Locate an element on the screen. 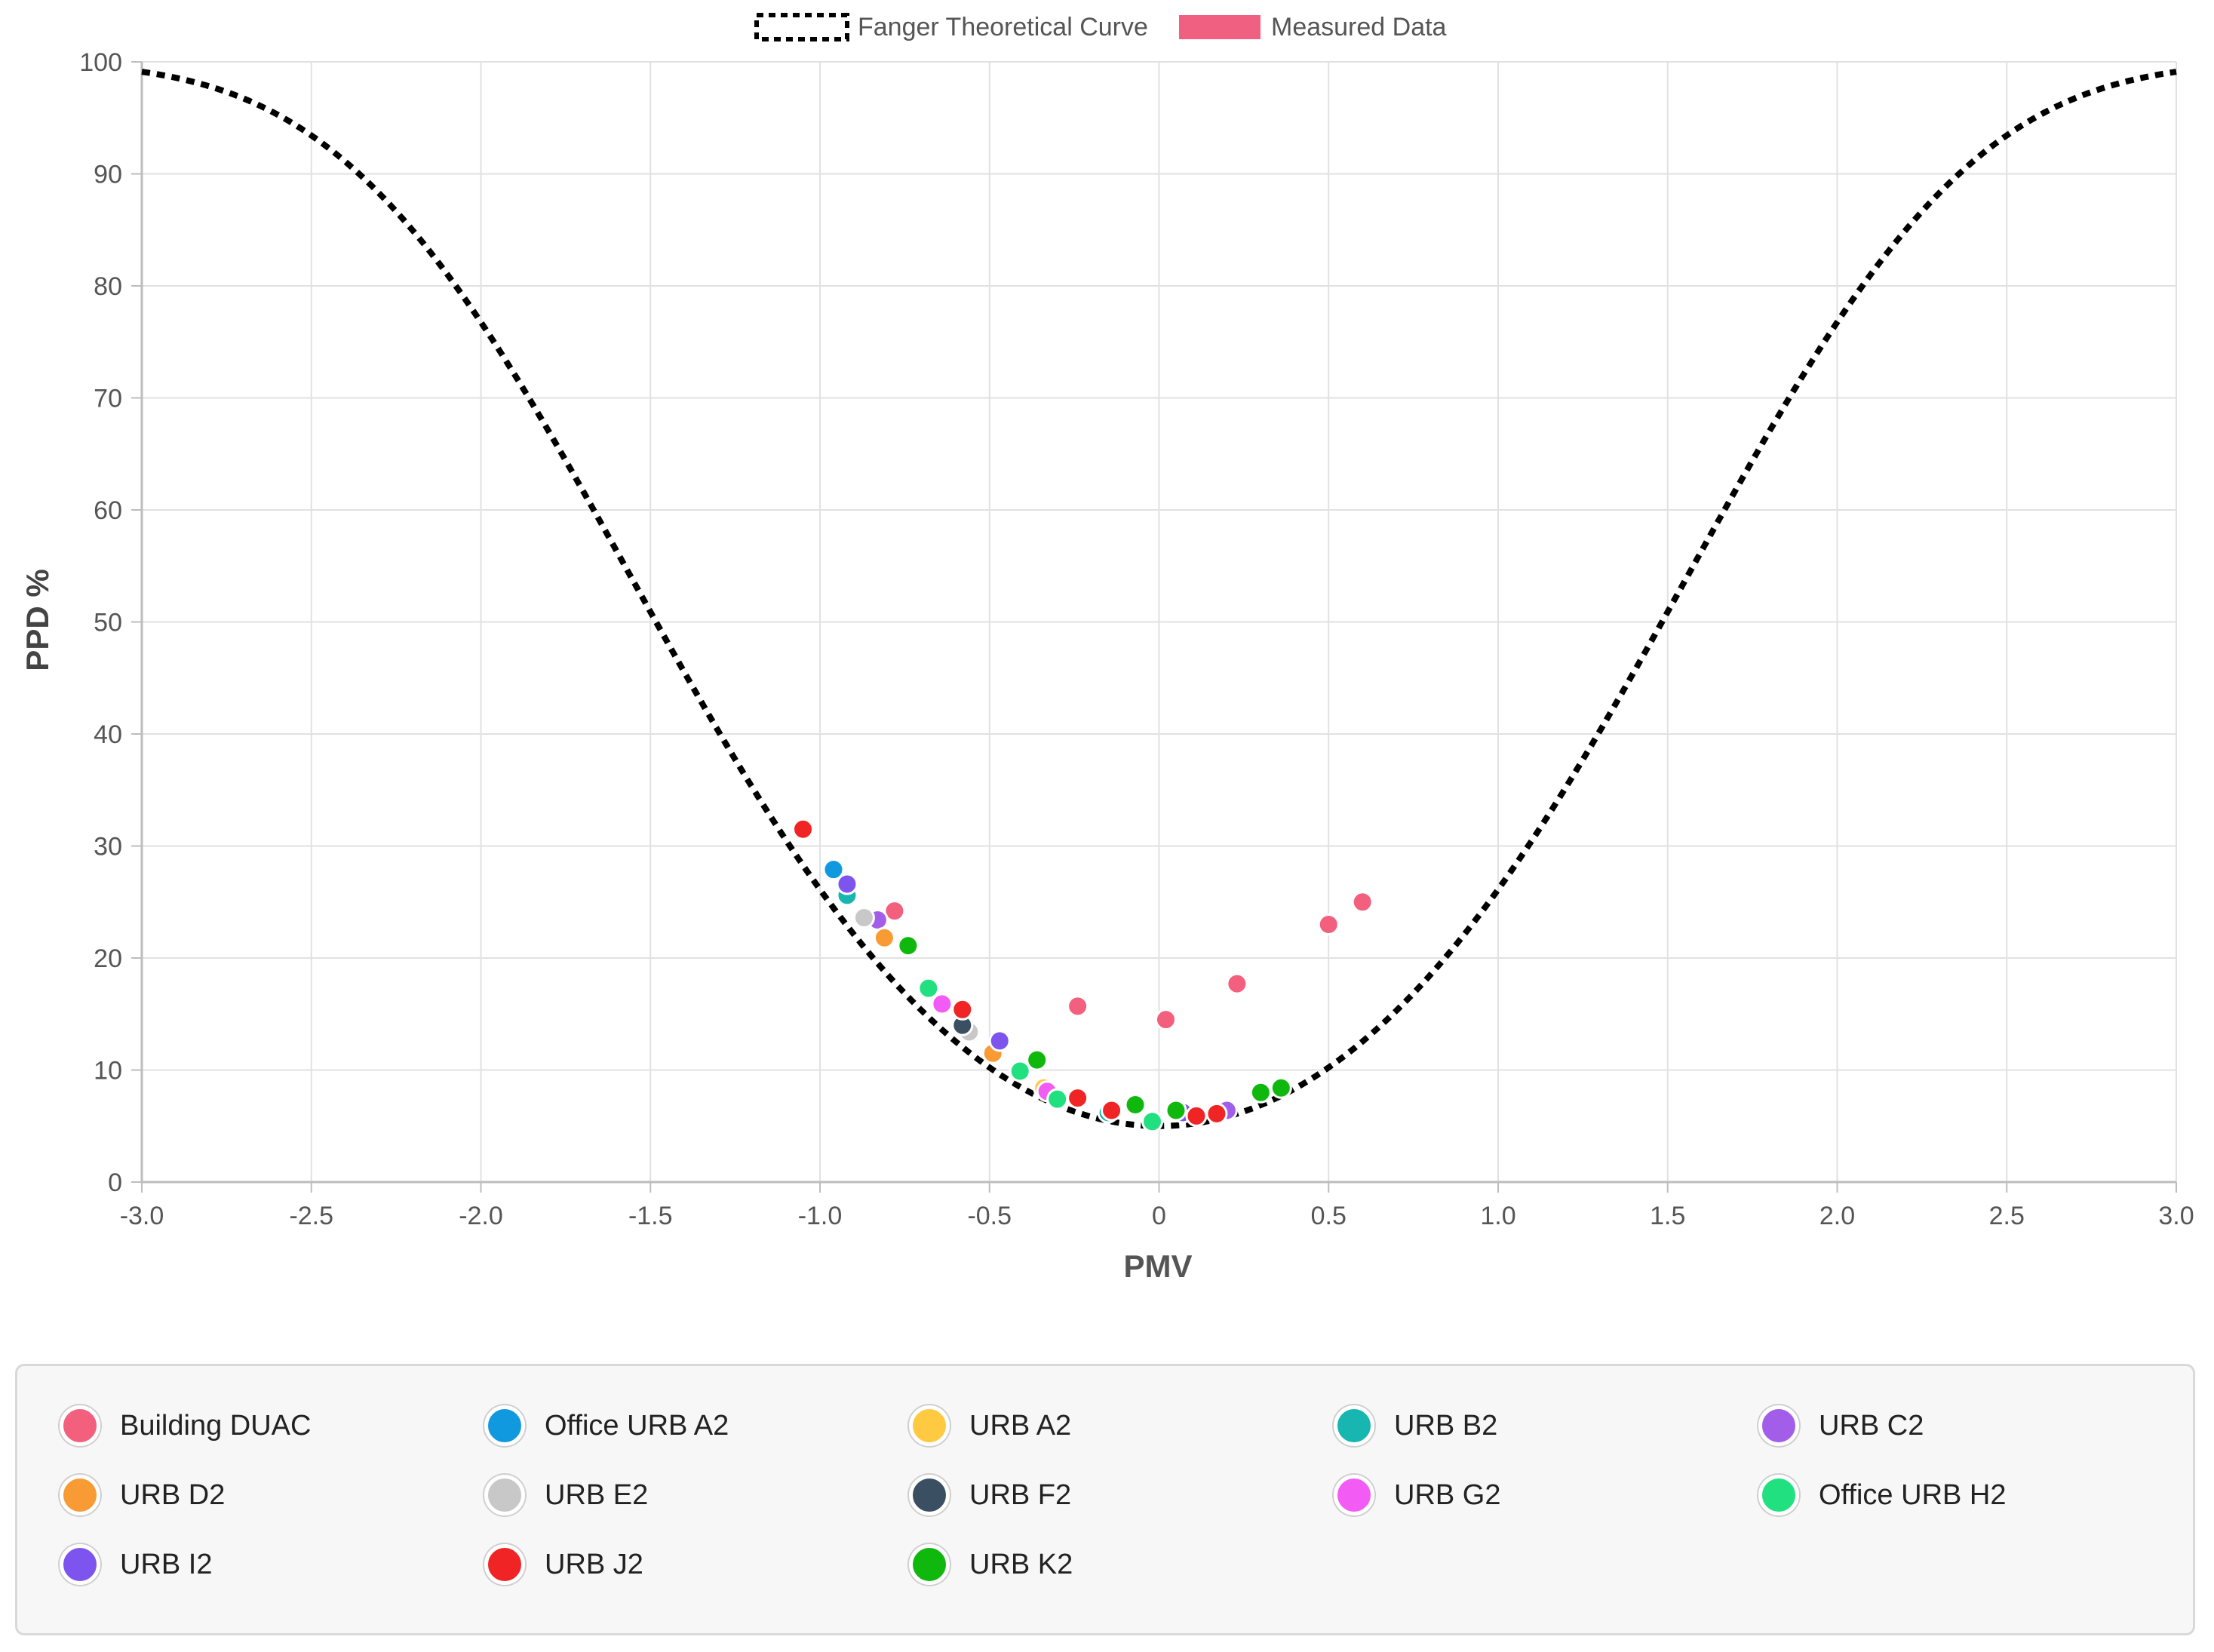  y-axis-label: PPD % is located at coordinates (37, 620).